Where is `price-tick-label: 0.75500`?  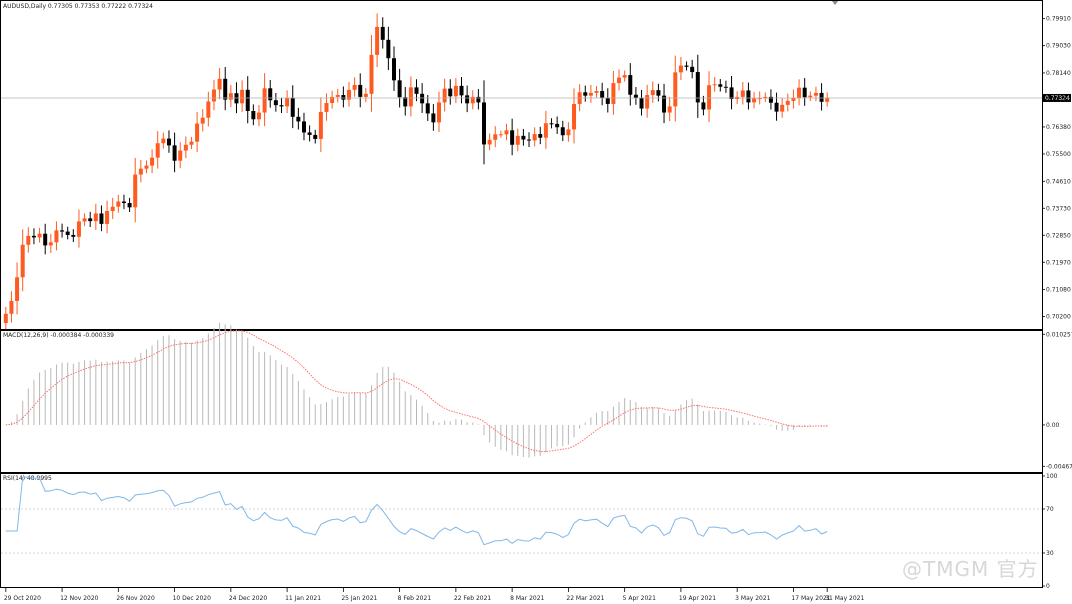
price-tick-label: 0.75500 is located at coordinates (1058, 154).